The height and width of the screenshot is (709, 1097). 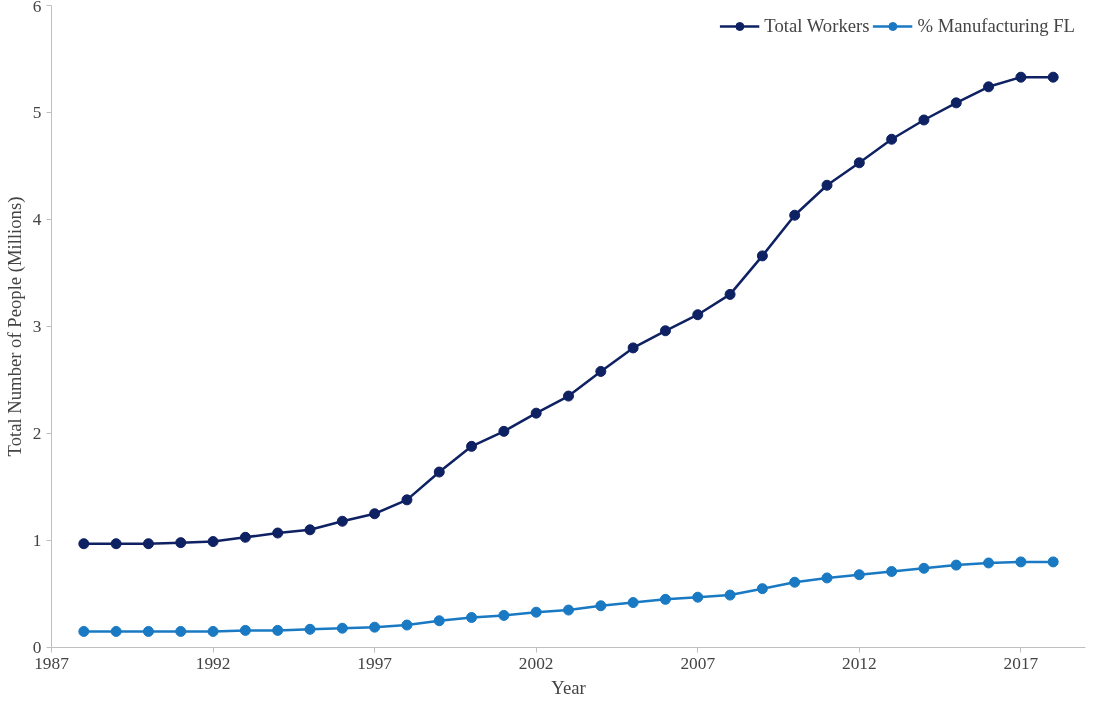 I want to click on legend-label: Total Workers, so click(x=817, y=26).